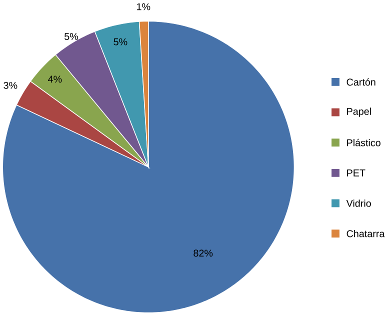 This screenshot has height=313, width=388. I want to click on legend-label: Plástico, so click(363, 142).